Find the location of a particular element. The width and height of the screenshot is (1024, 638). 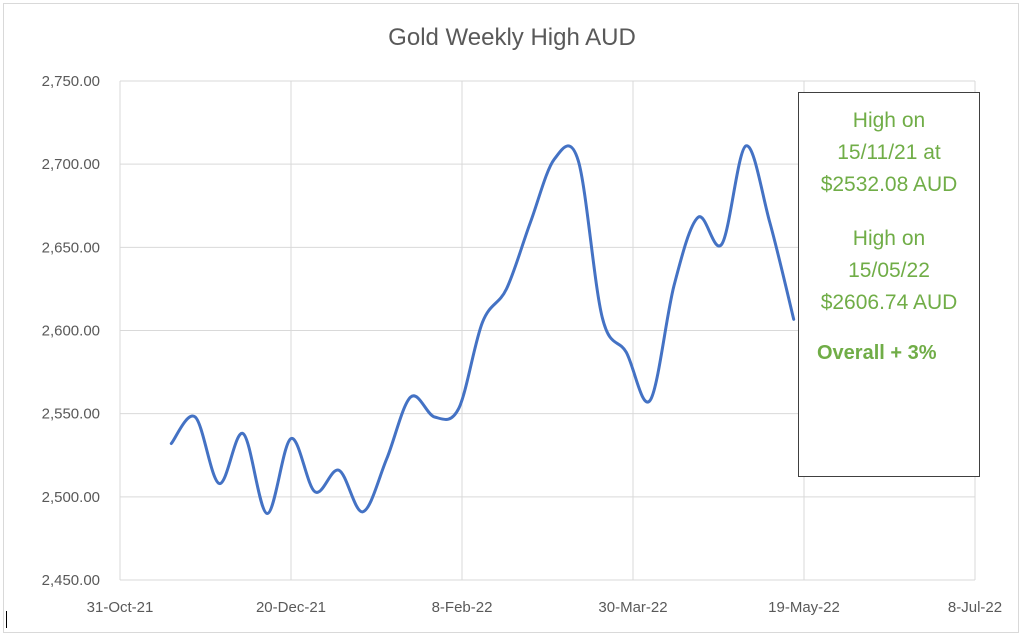

x-tick-label: 8-Feb-22 is located at coordinates (462, 607).